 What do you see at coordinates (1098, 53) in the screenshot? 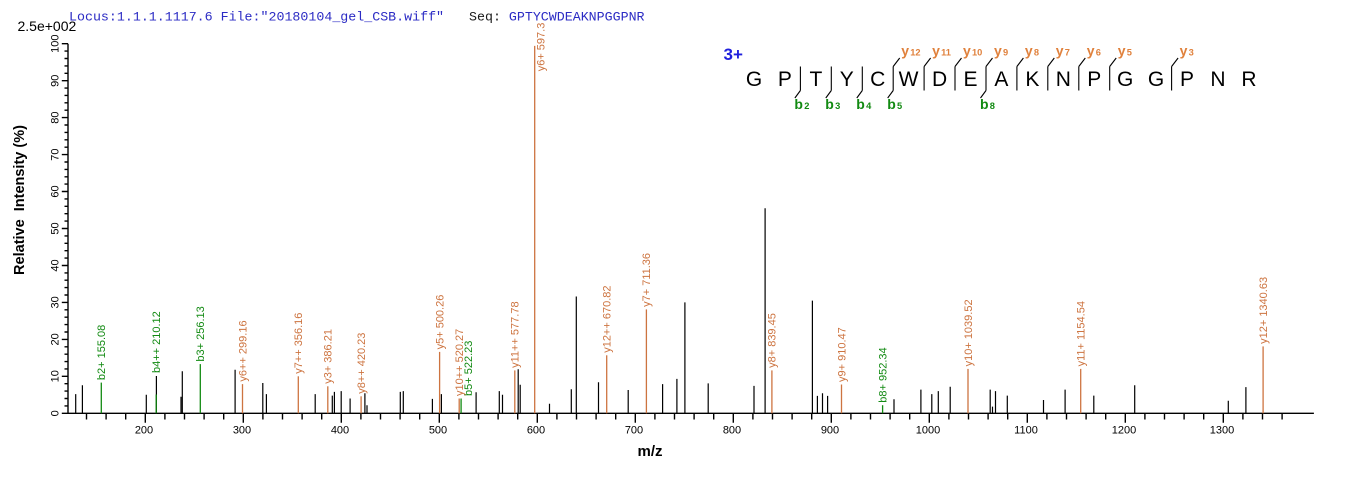
I see `svg-text: 6` at bounding box center [1098, 53].